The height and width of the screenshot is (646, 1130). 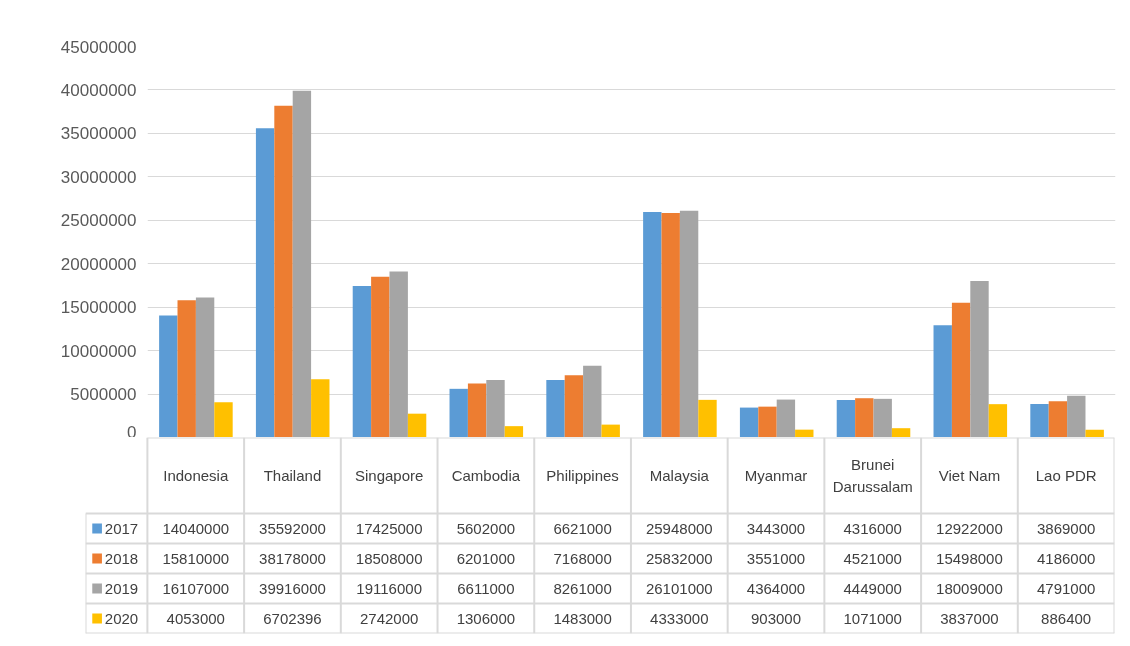 I want to click on data-label: 4186000, so click(x=1066, y=558).